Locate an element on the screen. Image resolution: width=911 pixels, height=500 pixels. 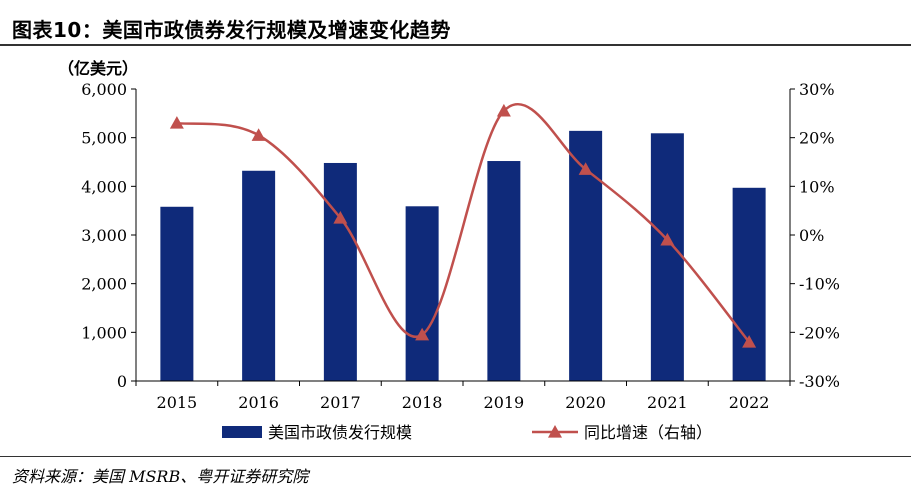
source-note: 资料来源：美国 MSRB、粤开证券研究院 is located at coordinates (160, 476).